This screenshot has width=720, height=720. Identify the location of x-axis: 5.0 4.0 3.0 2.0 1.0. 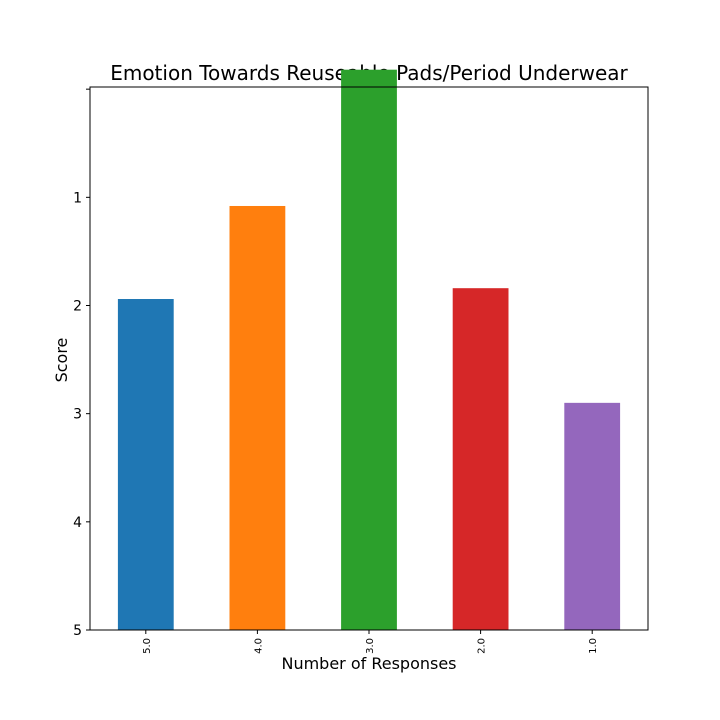
(370, 642).